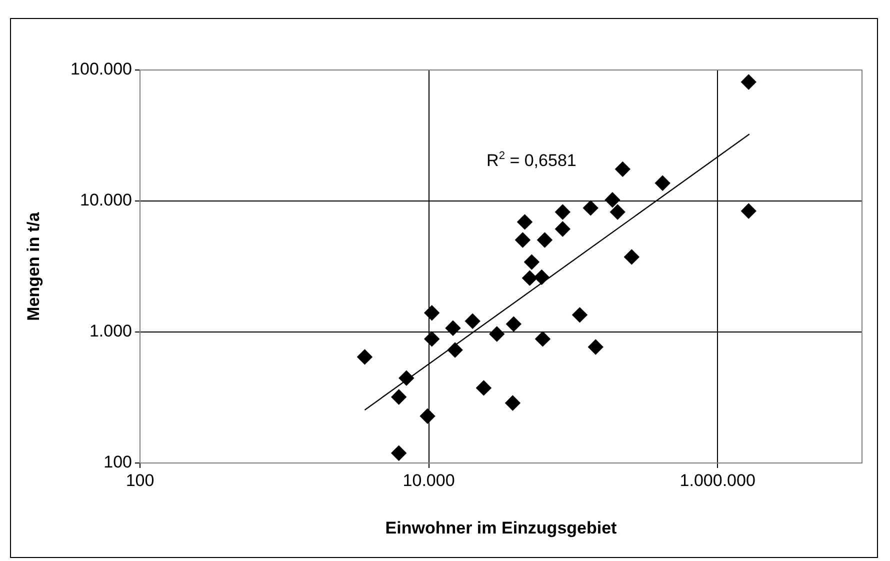 Image resolution: width=890 pixels, height=561 pixels. I want to click on y-tick-label: 100, so click(118, 462).